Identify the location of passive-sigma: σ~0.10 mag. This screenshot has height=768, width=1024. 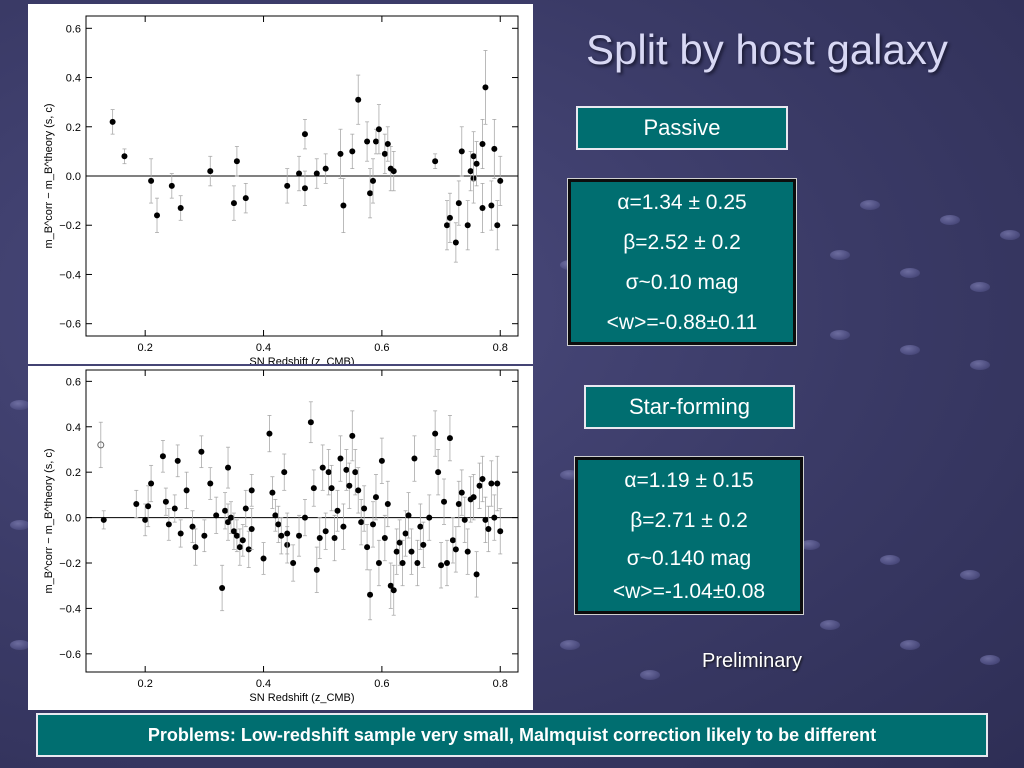
(682, 282).